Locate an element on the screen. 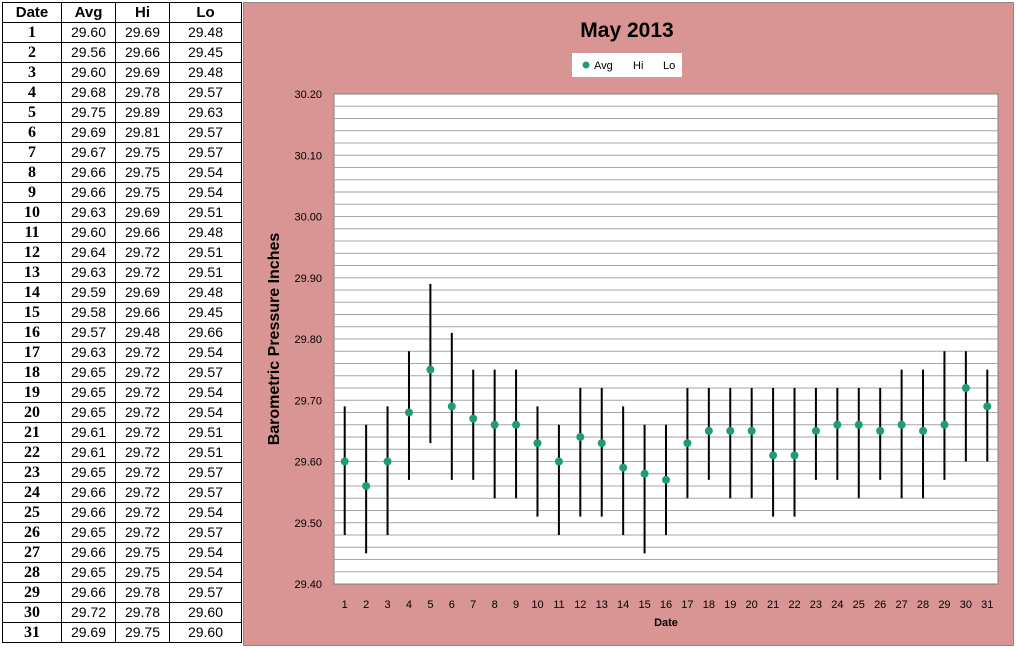 Image resolution: width=1017 pixels, height=651 pixels. x-tick-label: 20 is located at coordinates (752, 605).